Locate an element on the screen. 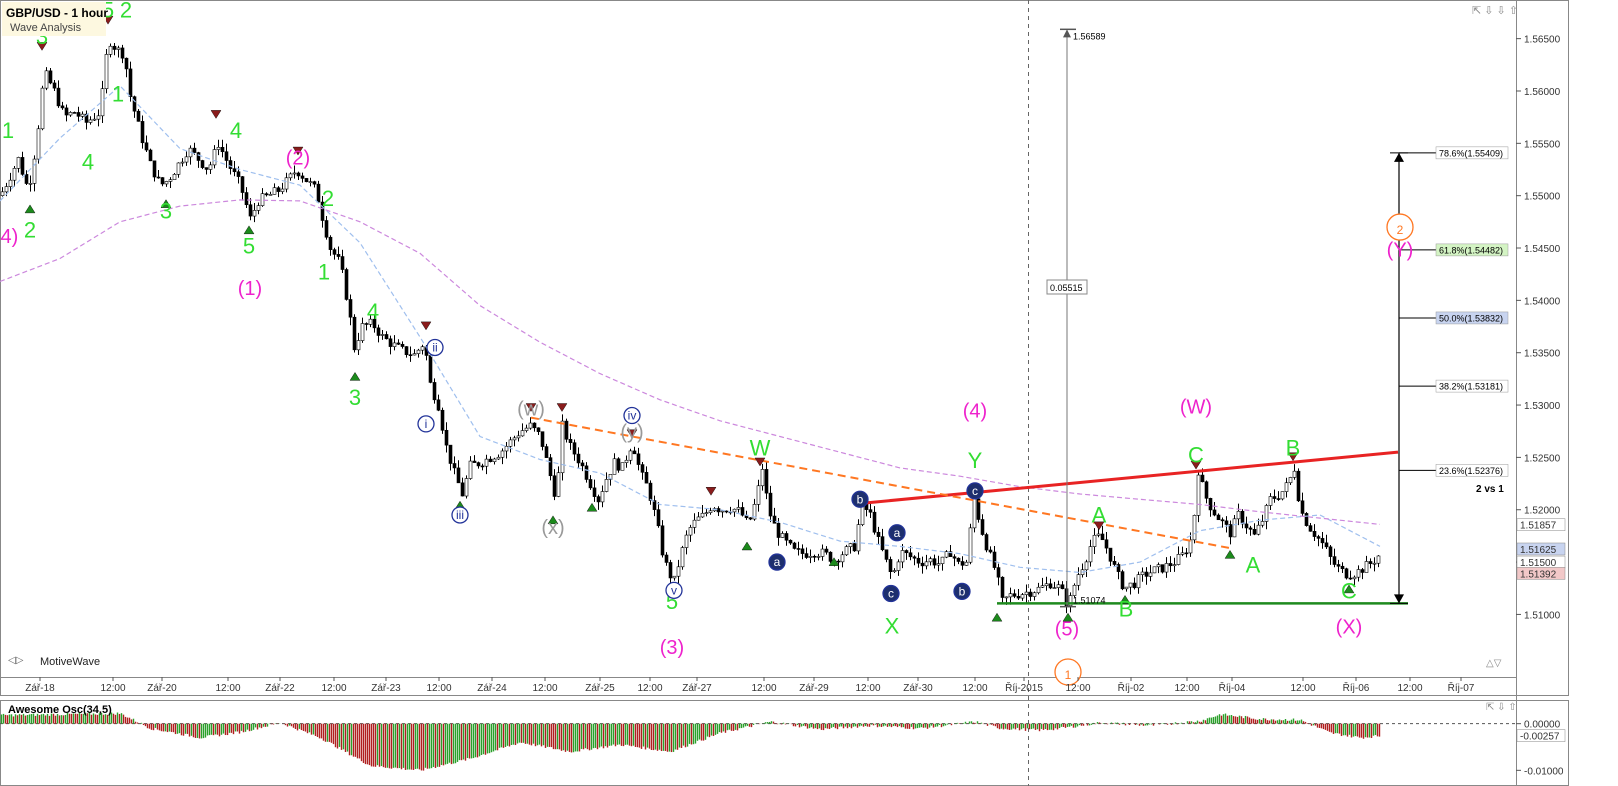 The width and height of the screenshot is (1618, 786). zoom-controls-icon: △▽ is located at coordinates (1494, 663).